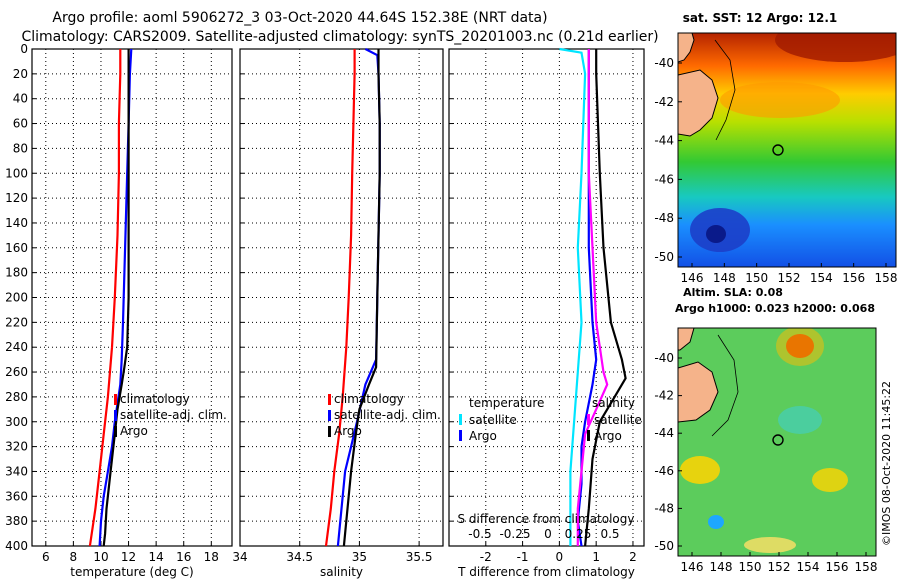  Describe the element at coordinates (16, 248) in the screenshot. I see `depth-tick-label: 160` at that location.